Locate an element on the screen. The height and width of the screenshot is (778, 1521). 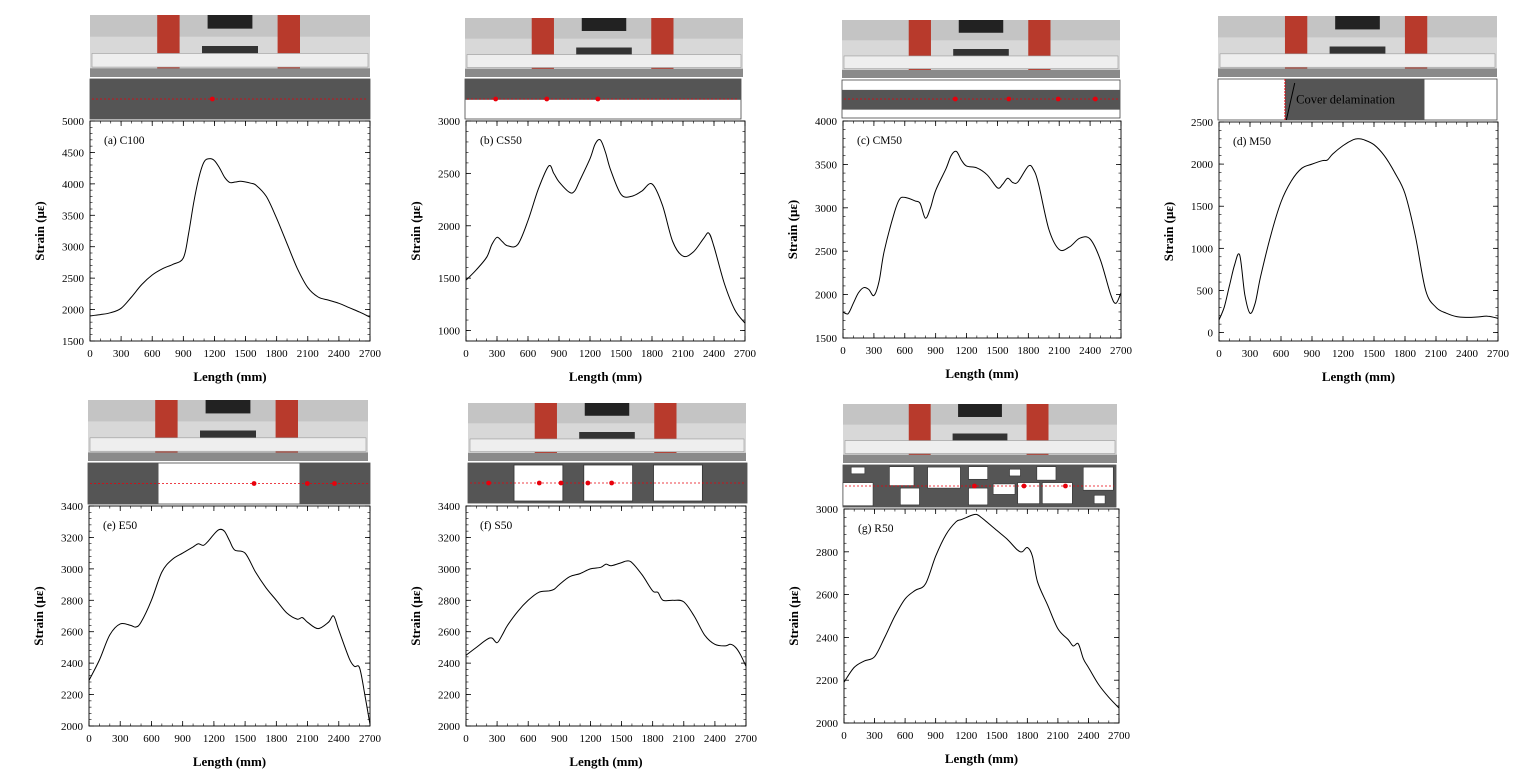
plot-frame-e is located at coordinates (229, 616).